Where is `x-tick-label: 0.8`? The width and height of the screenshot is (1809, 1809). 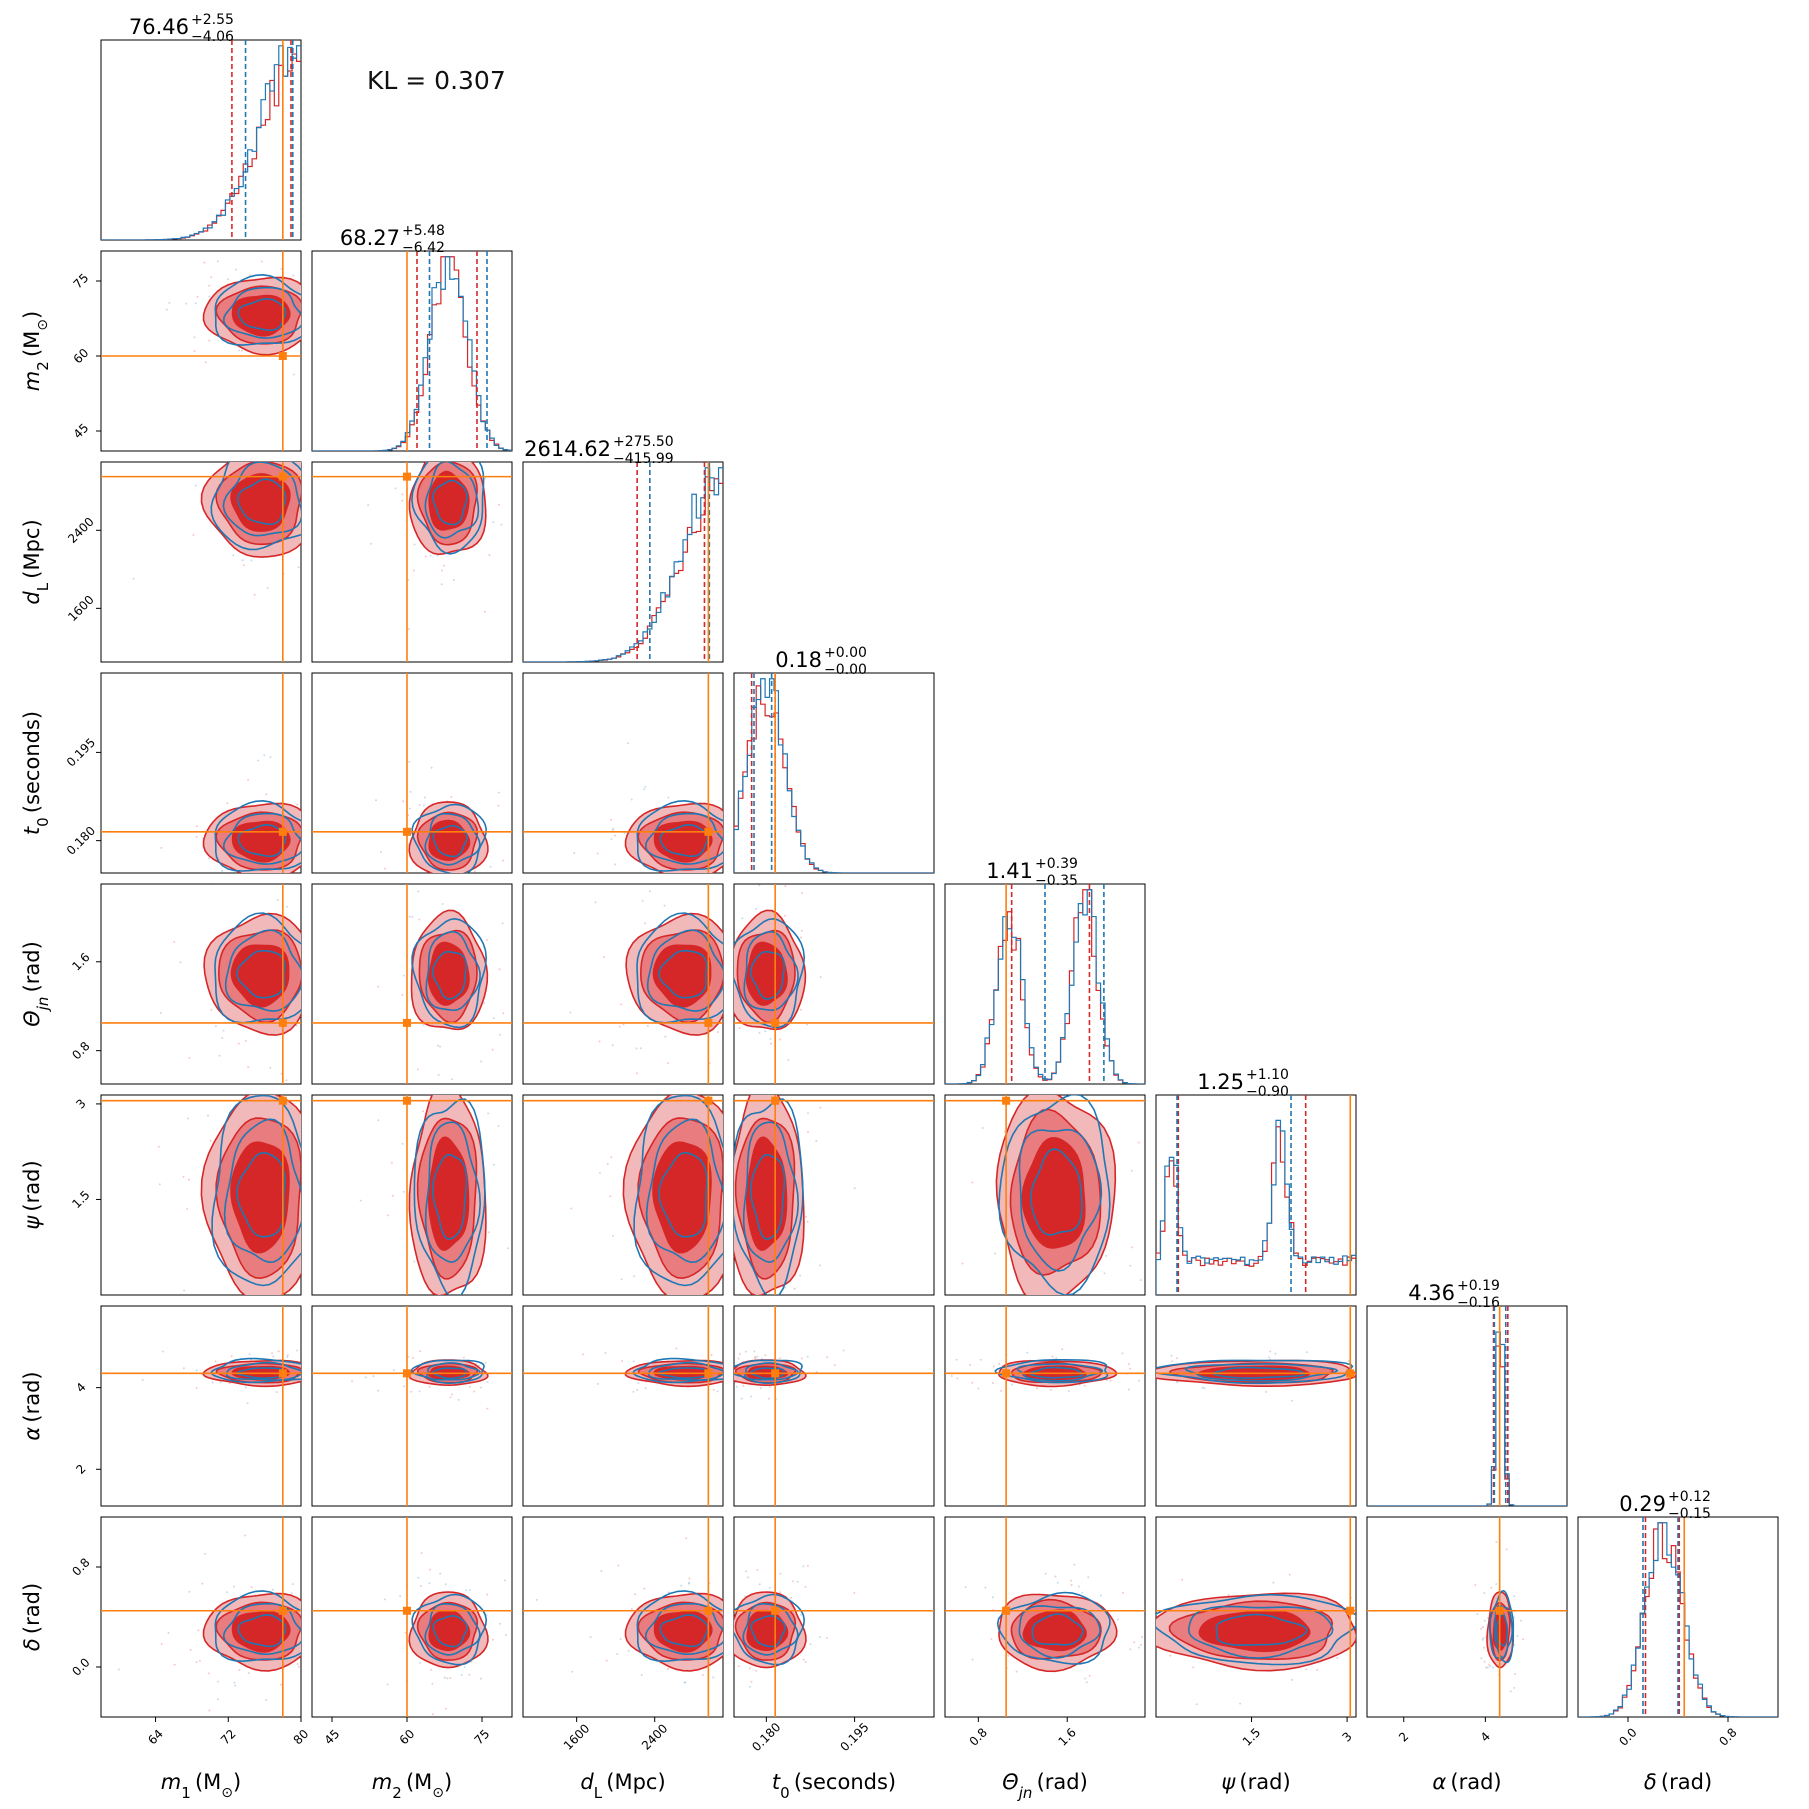 x-tick-label: 0.8 is located at coordinates (978, 1736).